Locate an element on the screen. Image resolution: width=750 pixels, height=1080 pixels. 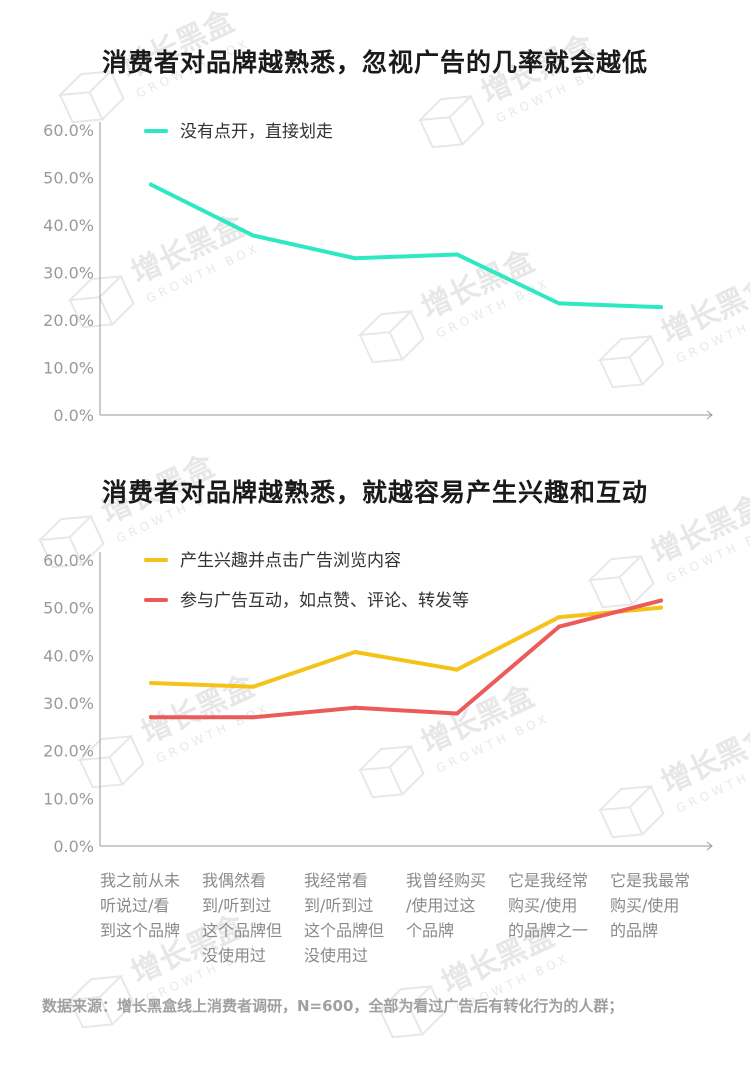
x-tick-label: 我曾经购买/使用过这个品牌 is located at coordinates (446, 905).